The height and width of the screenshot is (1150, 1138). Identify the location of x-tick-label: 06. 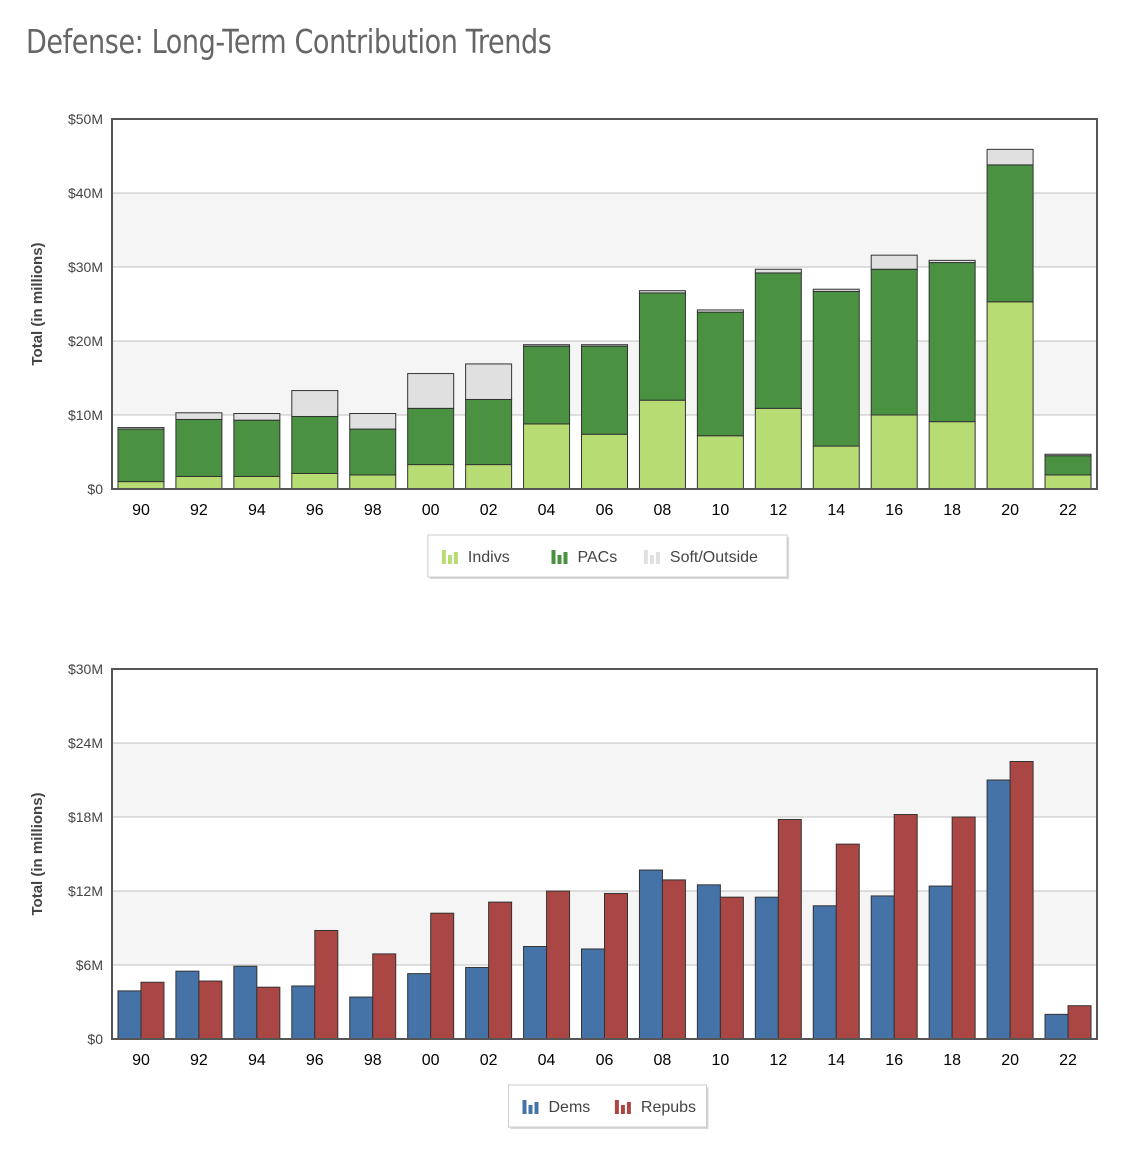
(605, 1060).